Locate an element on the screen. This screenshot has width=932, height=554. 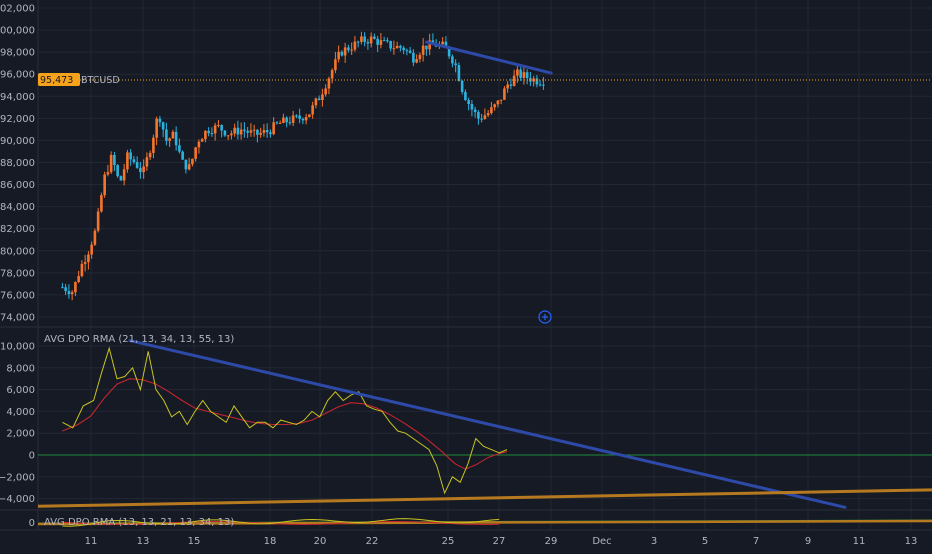
price-trendline is located at coordinates (488, 57).